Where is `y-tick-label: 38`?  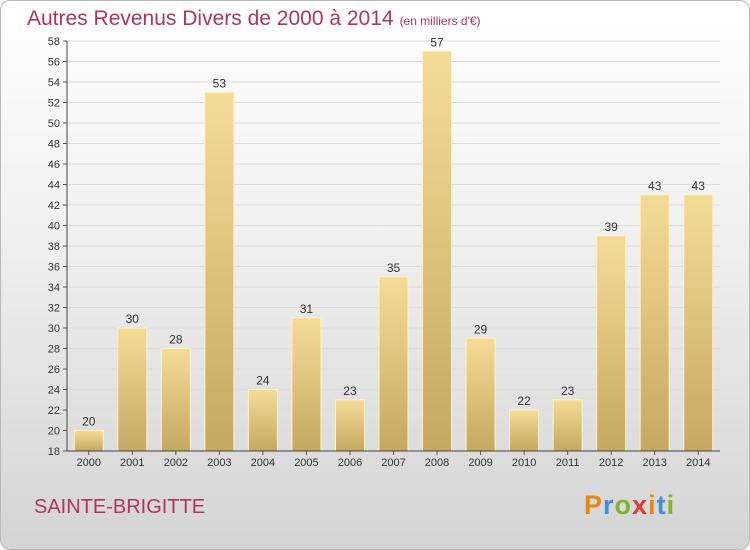
y-tick-label: 38 is located at coordinates (54, 247).